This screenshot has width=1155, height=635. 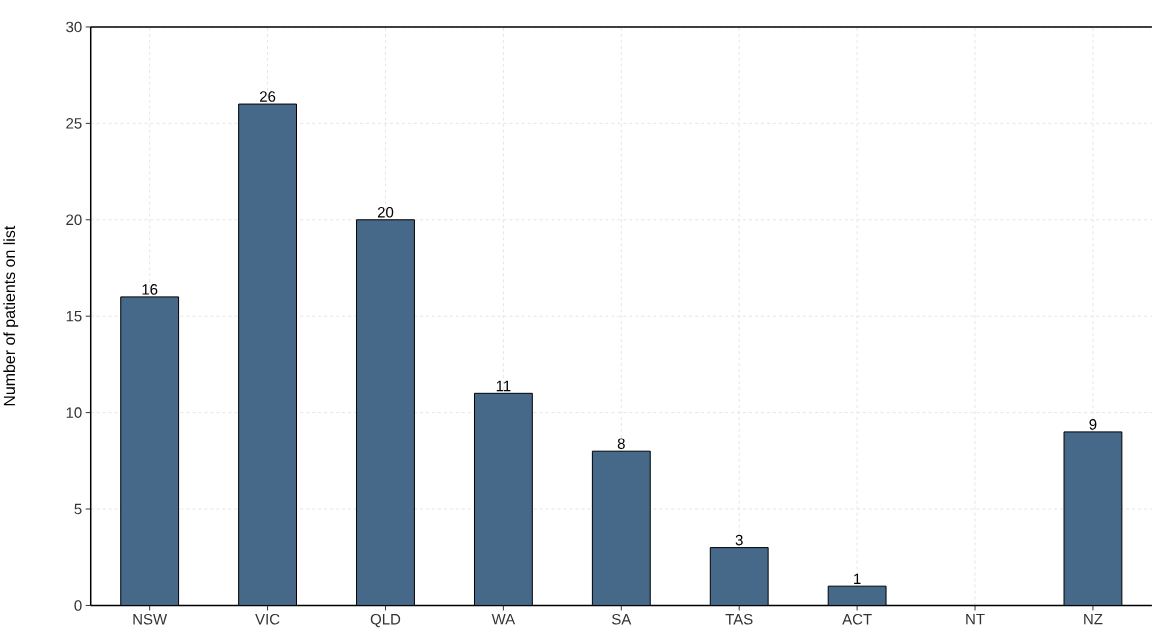 I want to click on y-tick-label: 0, so click(x=78, y=605).